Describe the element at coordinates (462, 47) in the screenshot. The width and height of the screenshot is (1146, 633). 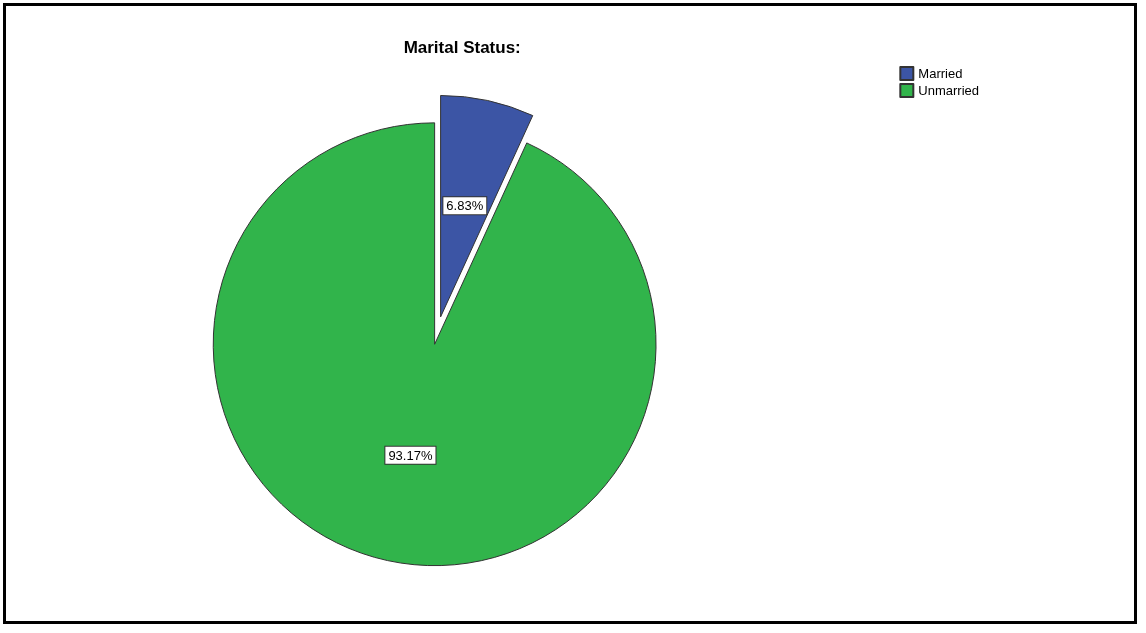
I see `chart-title: Marital Status:` at that location.